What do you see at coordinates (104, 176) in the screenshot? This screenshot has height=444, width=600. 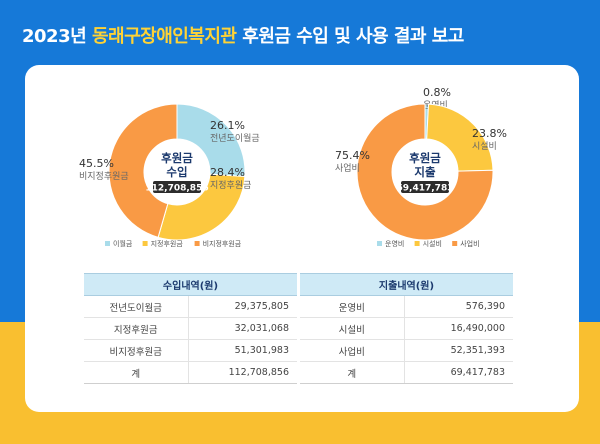 I see `slice-name-label: 비지정후원금` at bounding box center [104, 176].